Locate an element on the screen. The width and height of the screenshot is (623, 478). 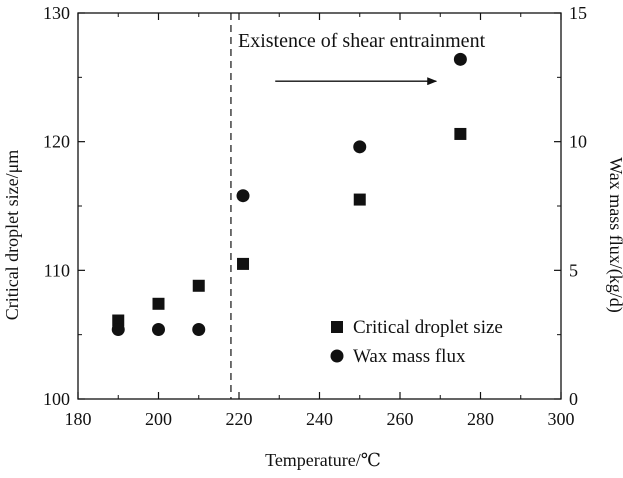
legend: Critical droplet size Wax mass flux is located at coordinates (416, 342).